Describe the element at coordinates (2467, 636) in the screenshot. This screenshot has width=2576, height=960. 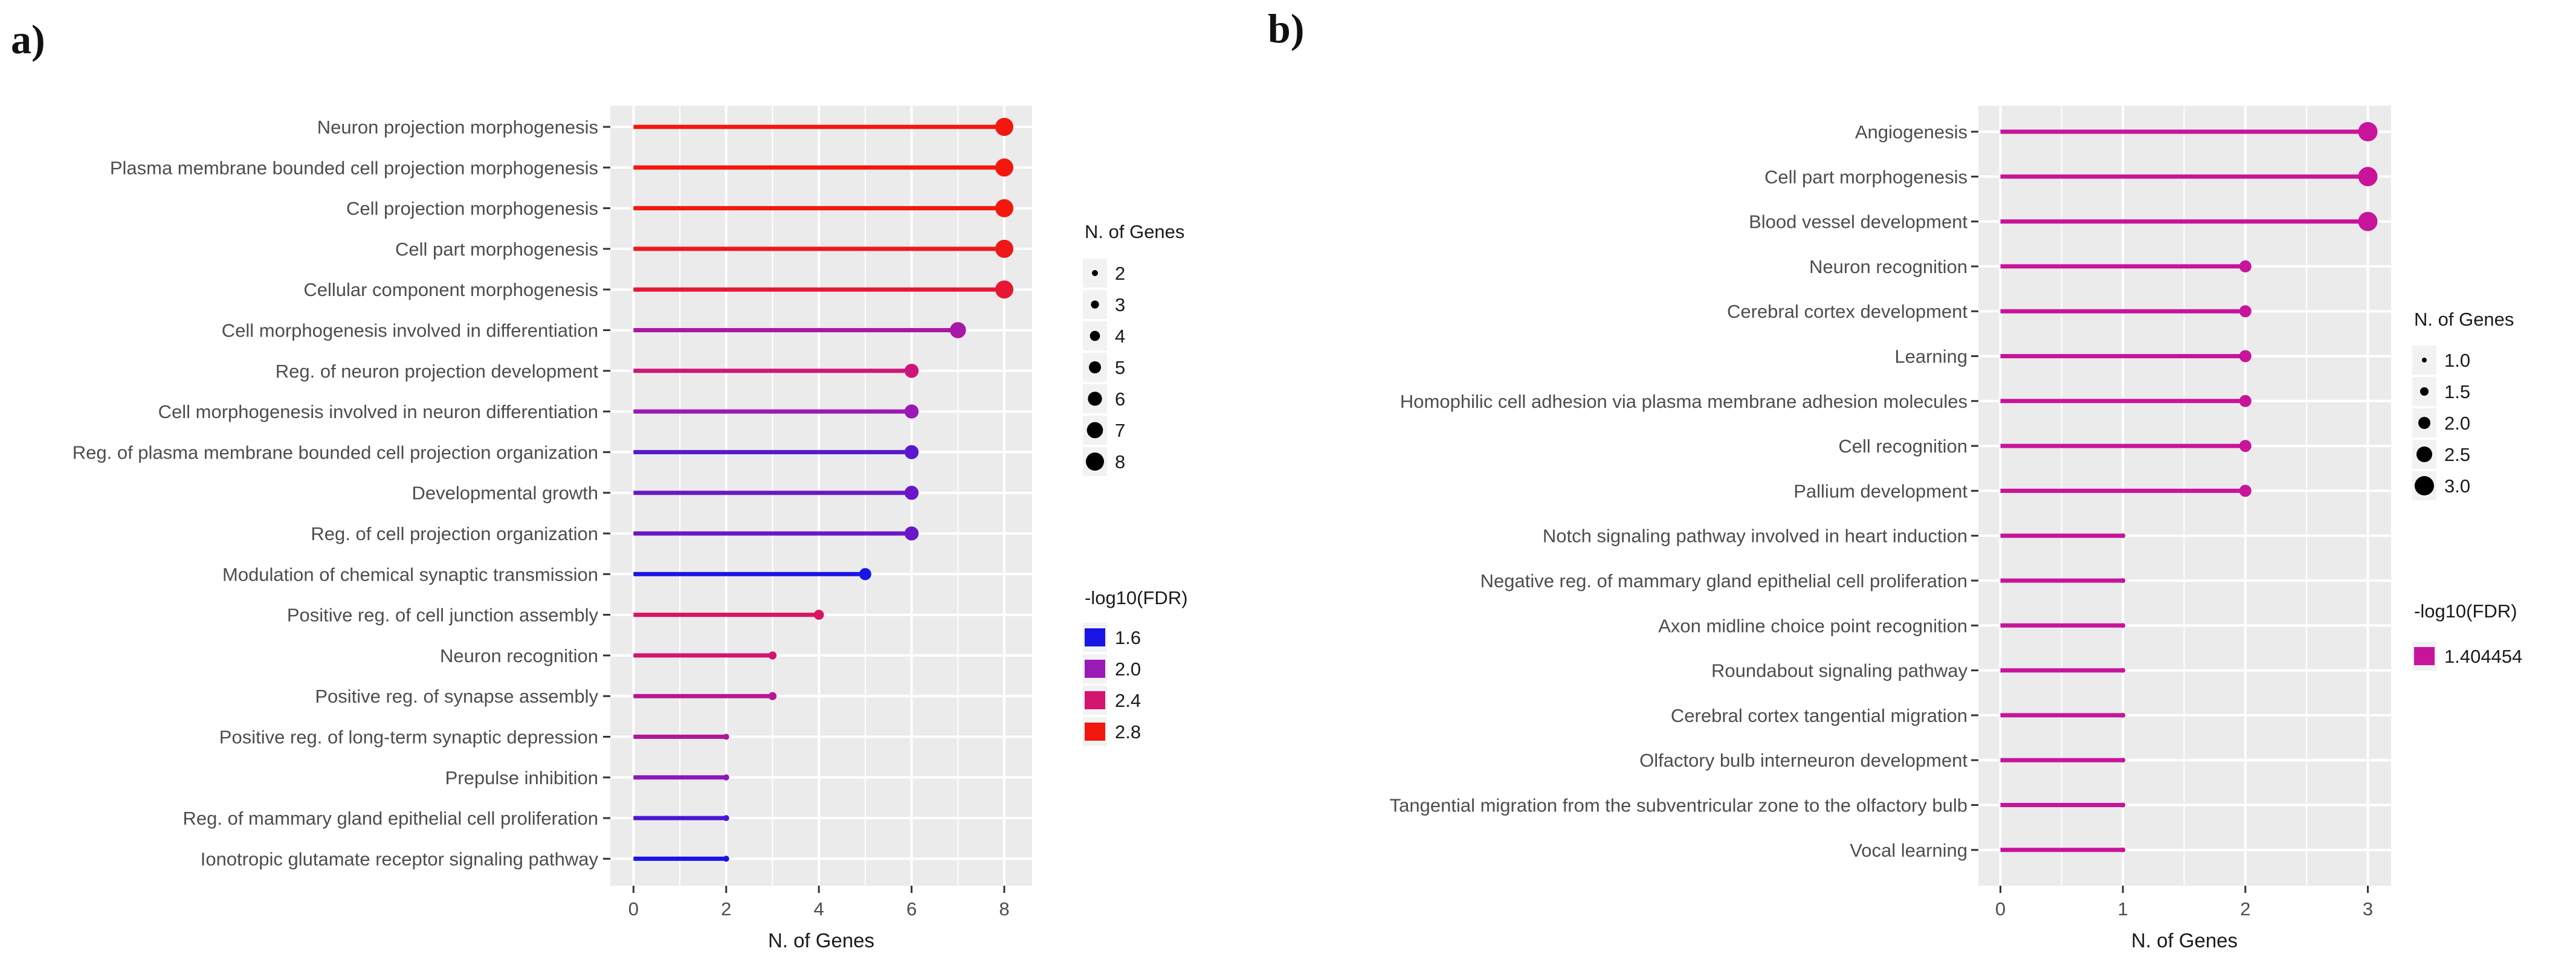
I see `panel-b-color-legend: -log10(FDR) 1.404454` at that location.